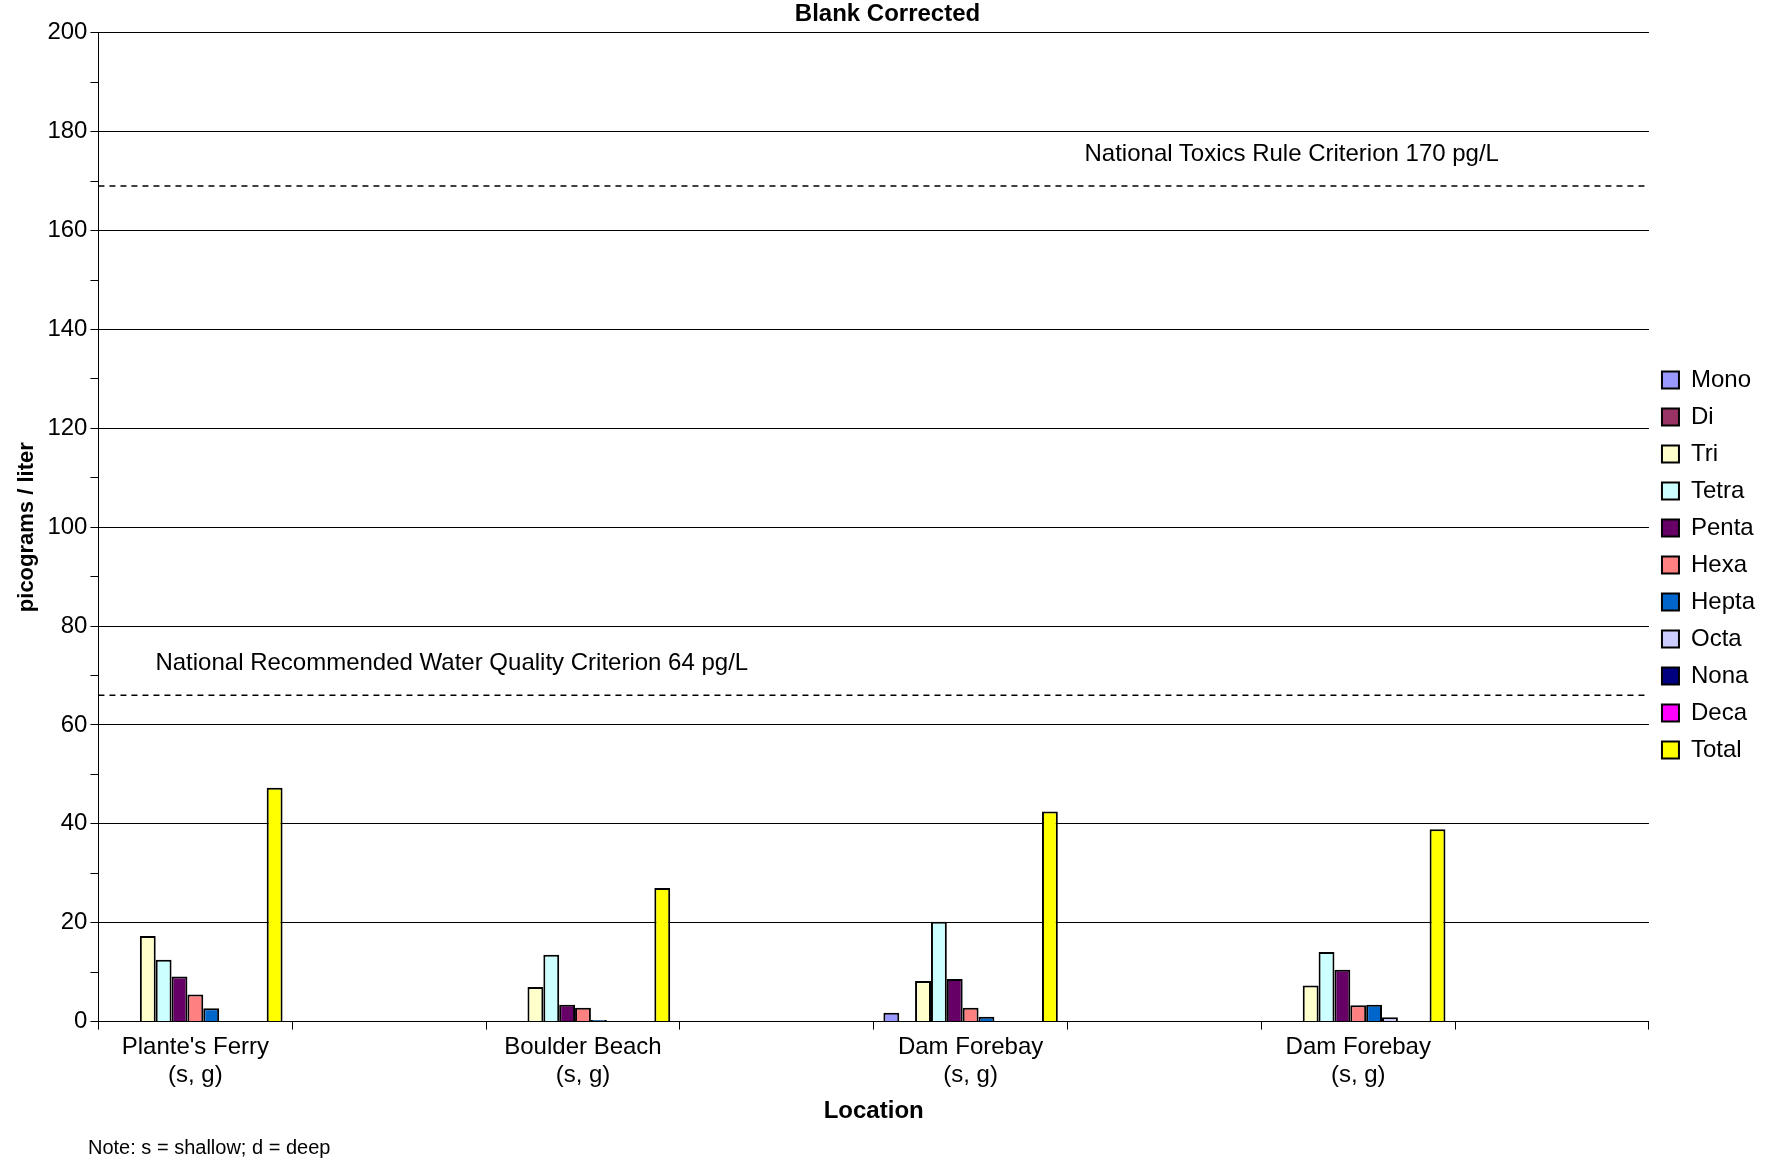 This screenshot has height=1160, width=1767. What do you see at coordinates (67, 426) in the screenshot?
I see `y-tick-label: 120` at bounding box center [67, 426].